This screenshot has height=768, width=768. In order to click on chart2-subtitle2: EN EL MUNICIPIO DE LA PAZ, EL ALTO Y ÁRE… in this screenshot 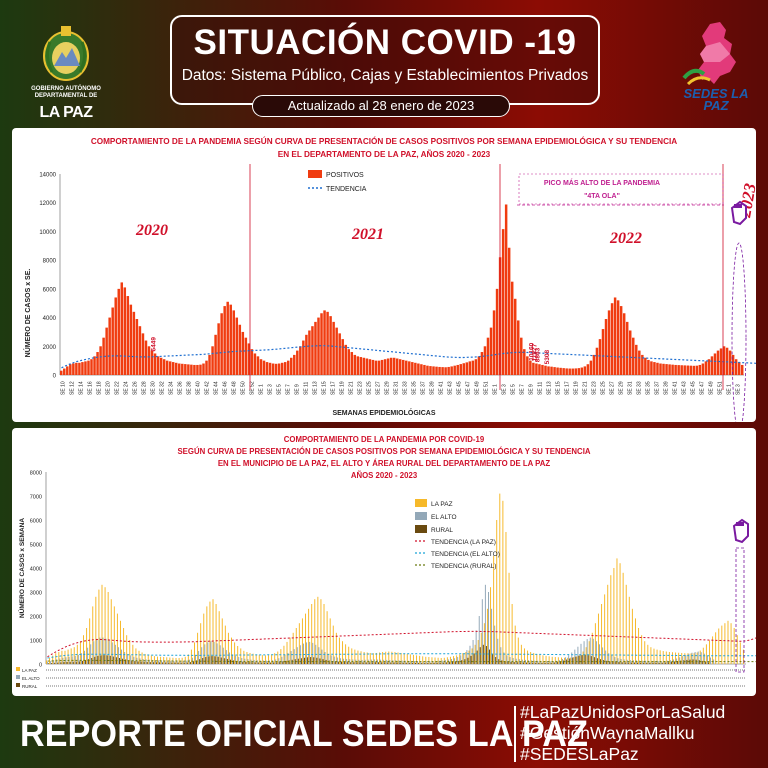, I will do `click(384, 463)`.